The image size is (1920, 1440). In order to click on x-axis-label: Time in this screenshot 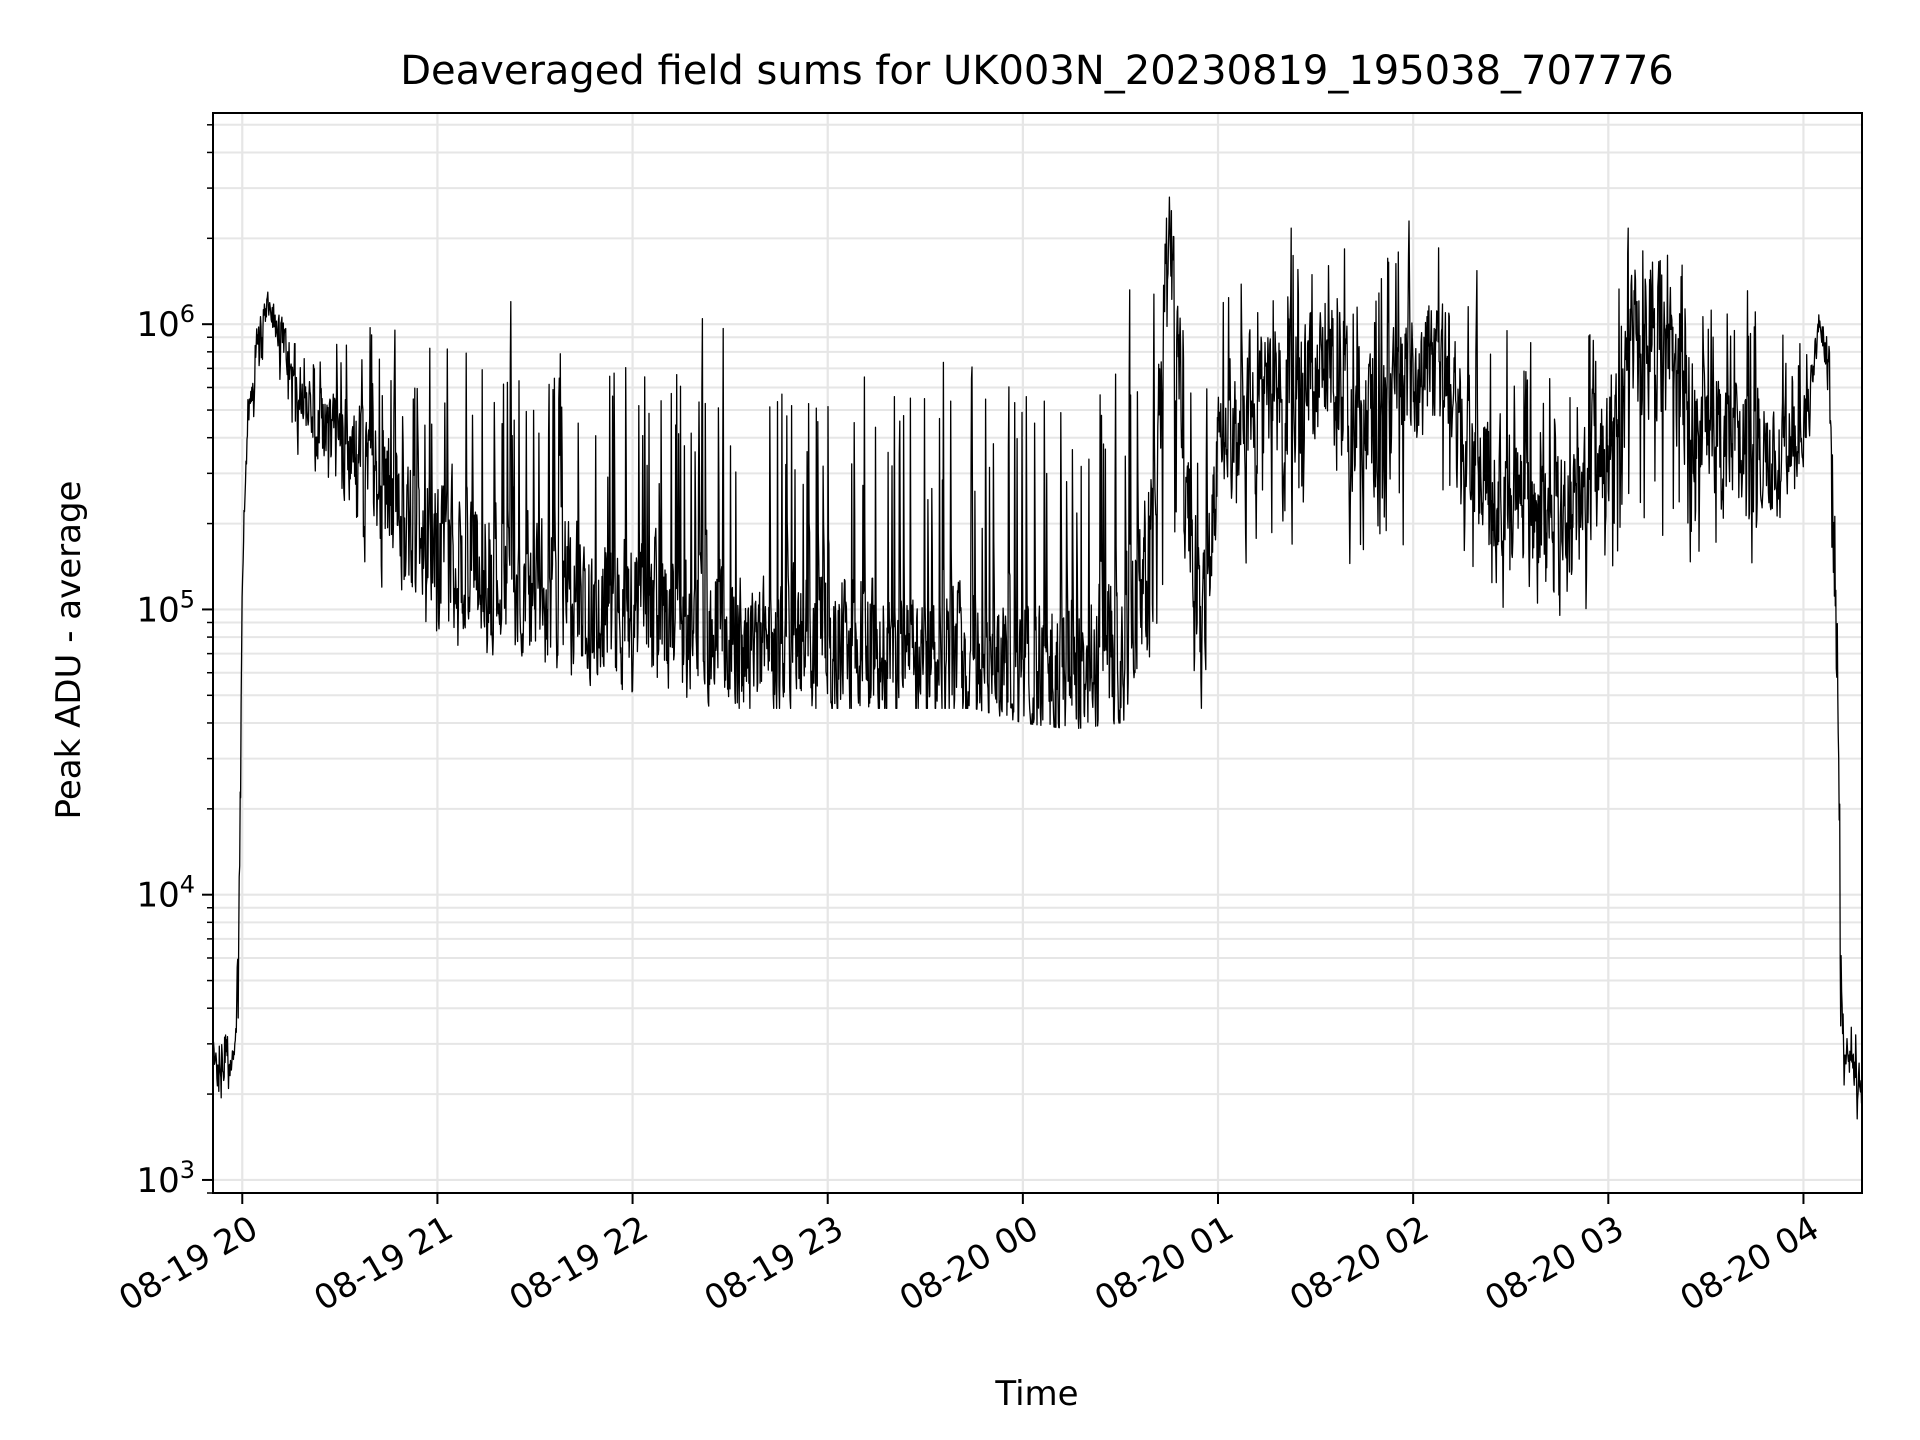, I will do `click(1036, 1394)`.